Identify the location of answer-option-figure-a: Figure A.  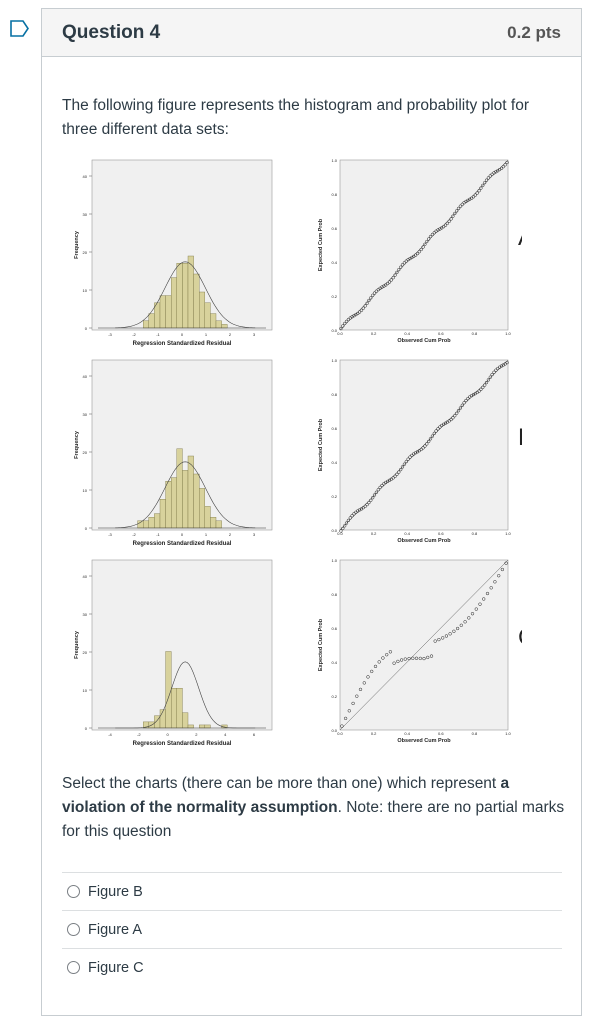
(312, 929).